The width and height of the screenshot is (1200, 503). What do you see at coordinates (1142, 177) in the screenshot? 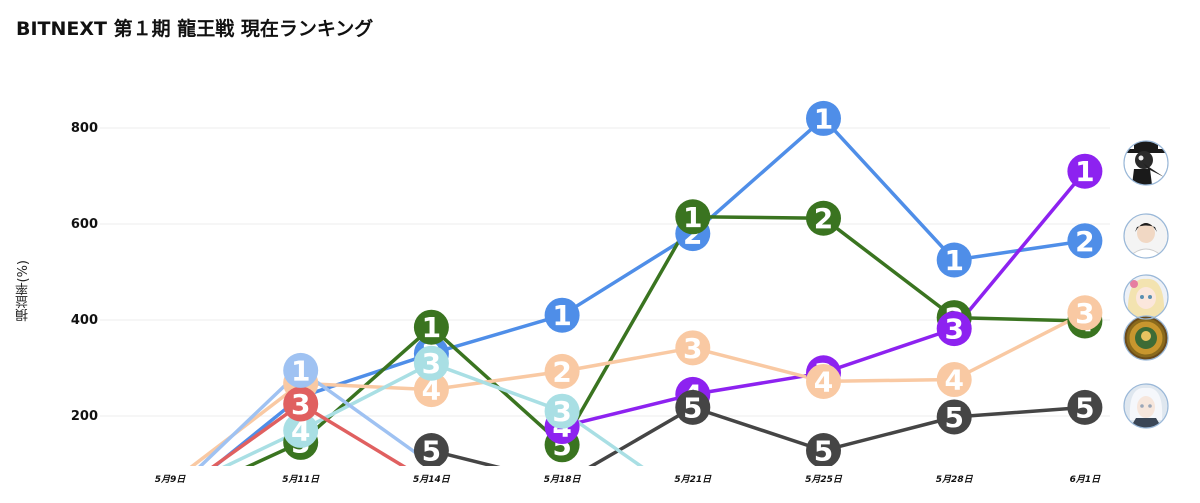
I see `cloak` at bounding box center [1142, 177].